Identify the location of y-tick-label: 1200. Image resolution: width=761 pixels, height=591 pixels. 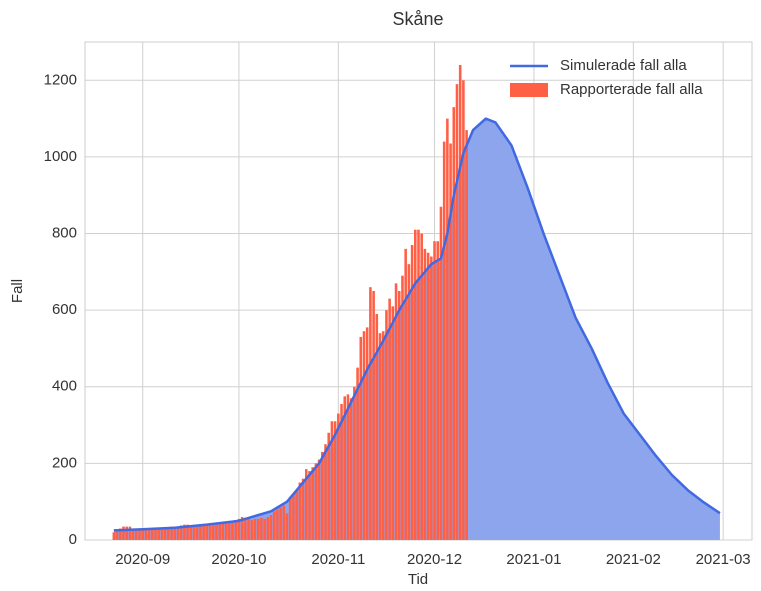
(60, 79).